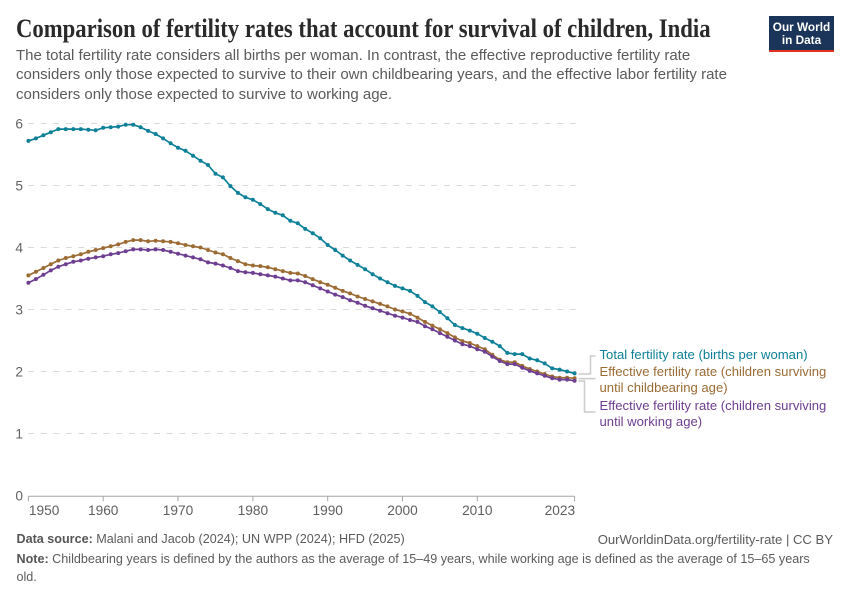 The height and width of the screenshot is (600, 850). I want to click on svg-text: 2023, so click(560, 510).